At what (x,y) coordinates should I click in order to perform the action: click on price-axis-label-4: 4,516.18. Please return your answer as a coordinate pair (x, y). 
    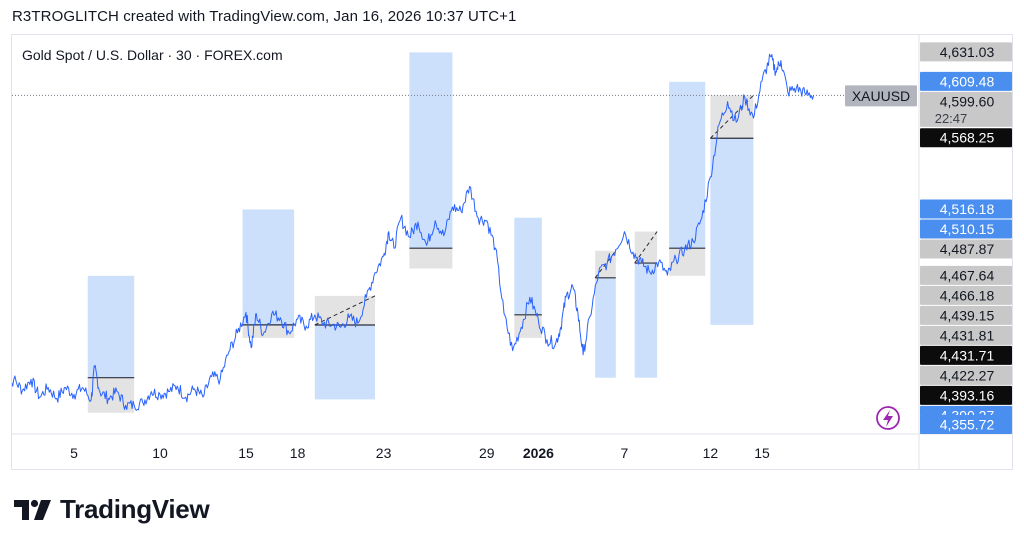
    Looking at the image, I should click on (967, 209).